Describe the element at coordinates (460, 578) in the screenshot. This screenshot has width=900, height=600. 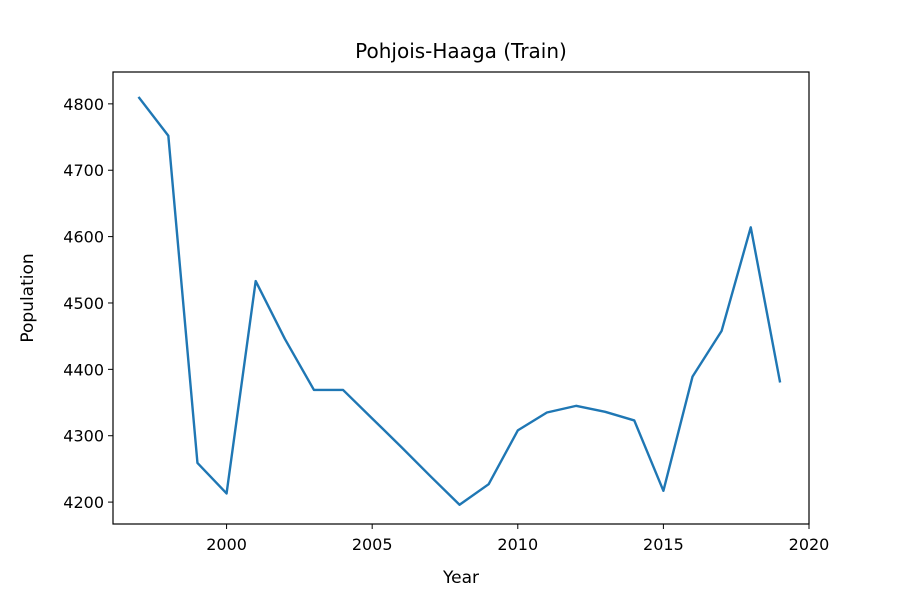
I see `x-axis-label: Year` at that location.